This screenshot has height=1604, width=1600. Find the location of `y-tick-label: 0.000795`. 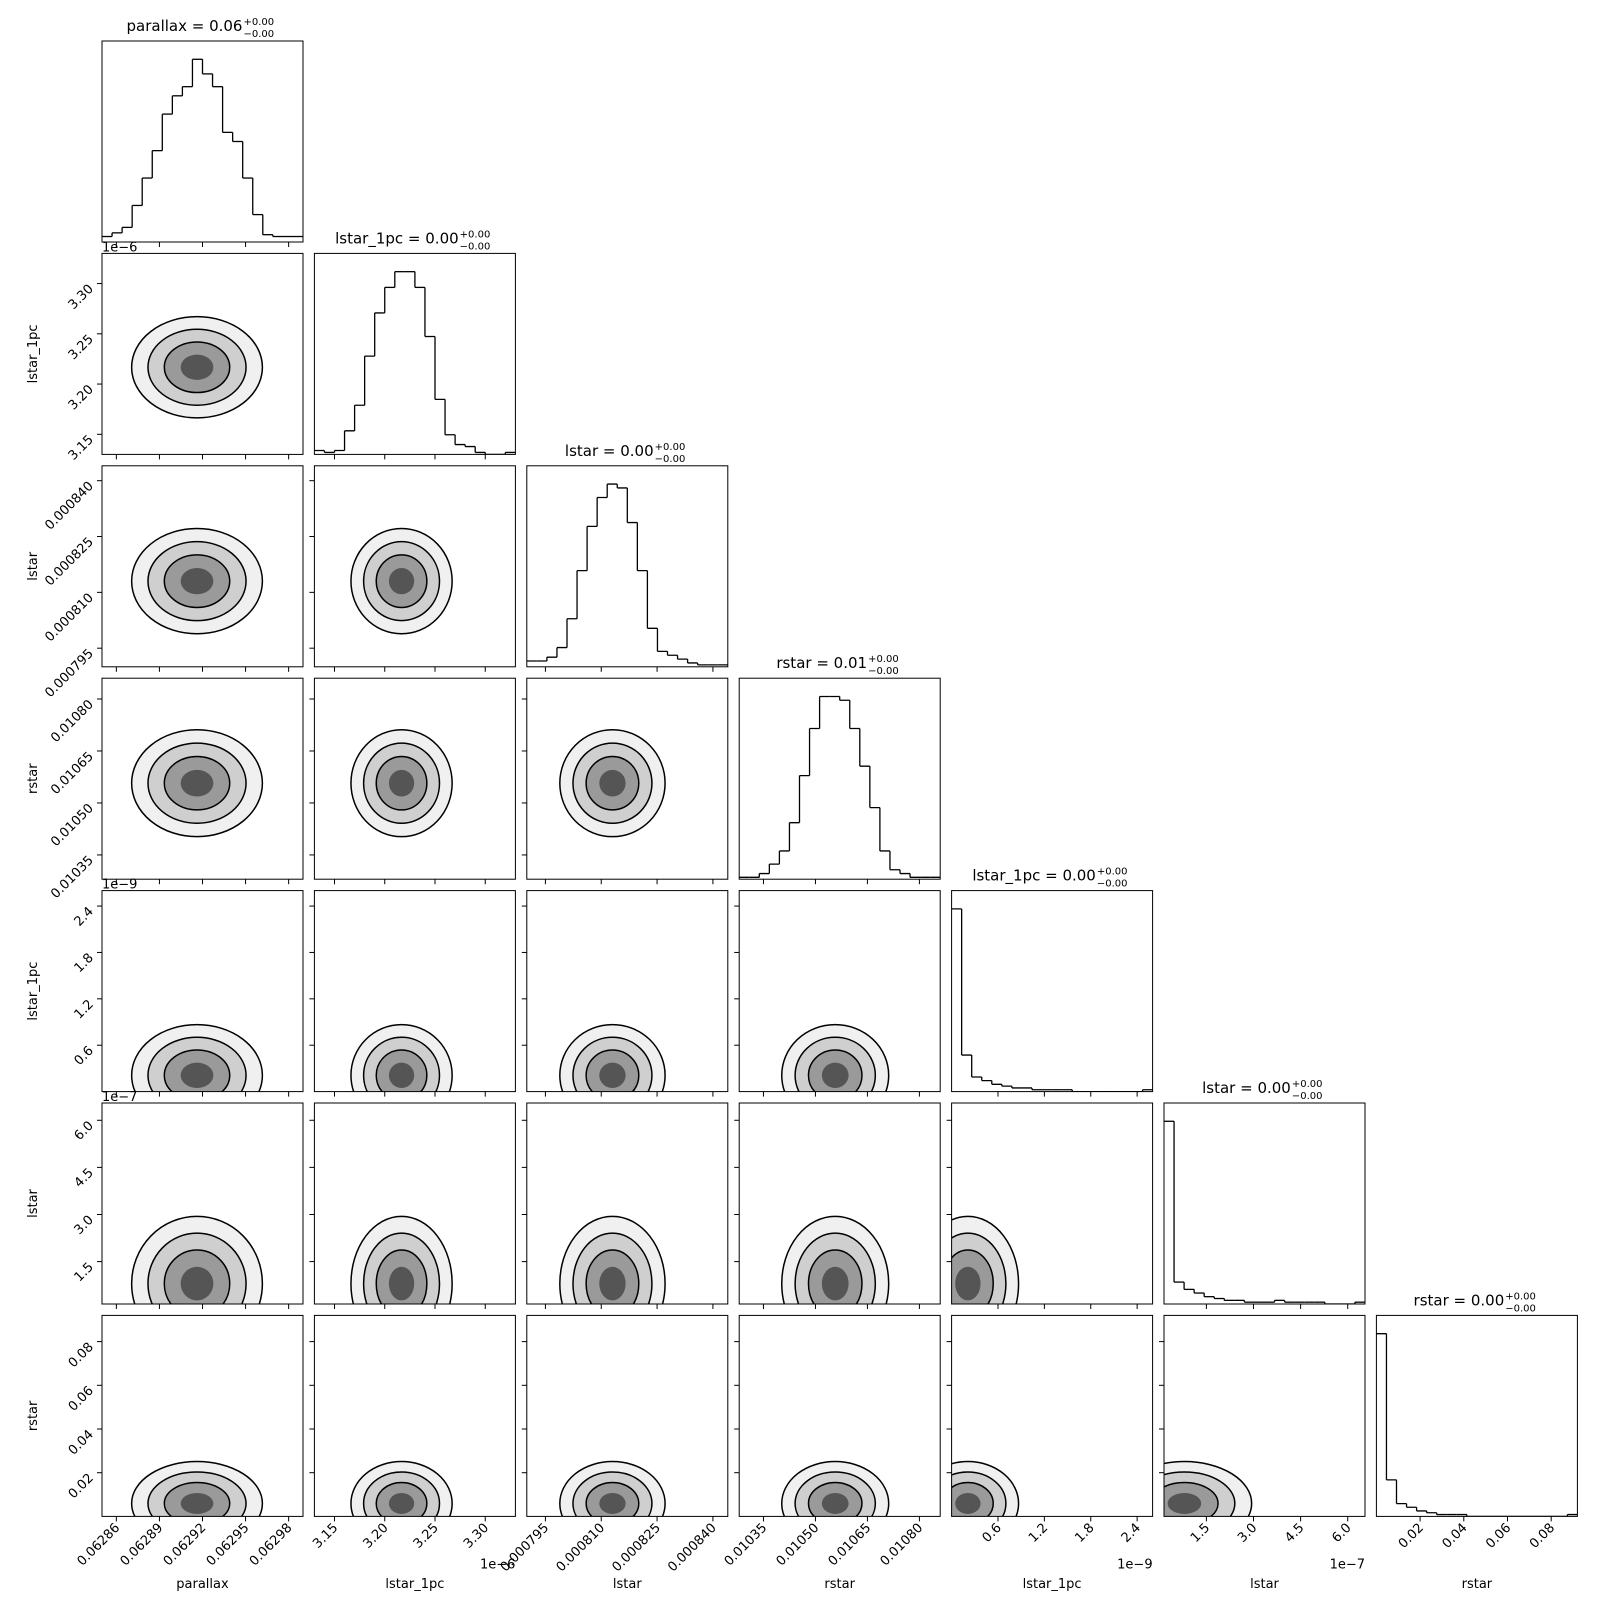

y-tick-label: 0.000795 is located at coordinates (69, 673).